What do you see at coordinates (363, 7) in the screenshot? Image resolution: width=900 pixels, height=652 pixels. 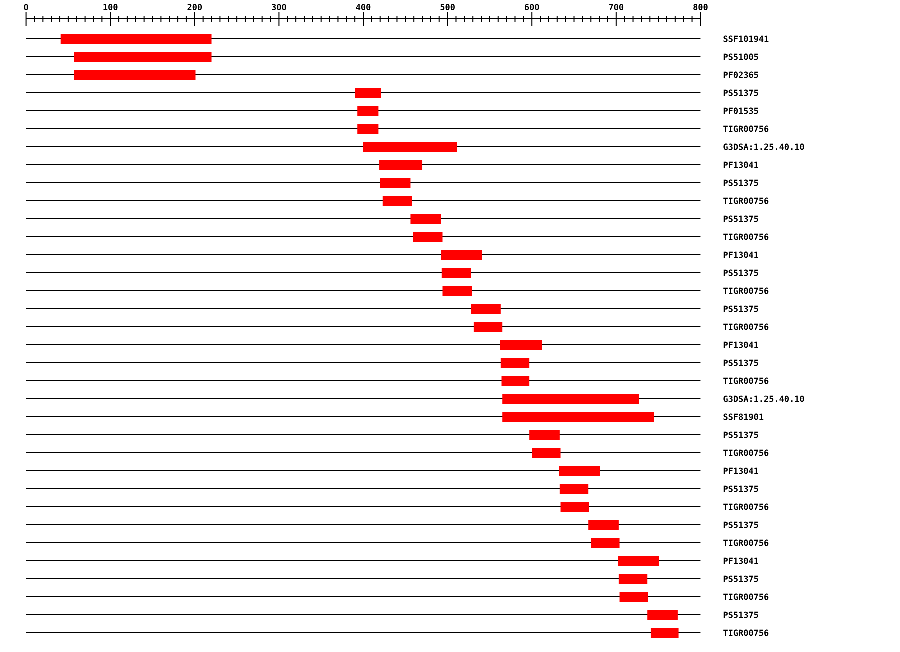 I see `x-tick-label: 400` at bounding box center [363, 7].